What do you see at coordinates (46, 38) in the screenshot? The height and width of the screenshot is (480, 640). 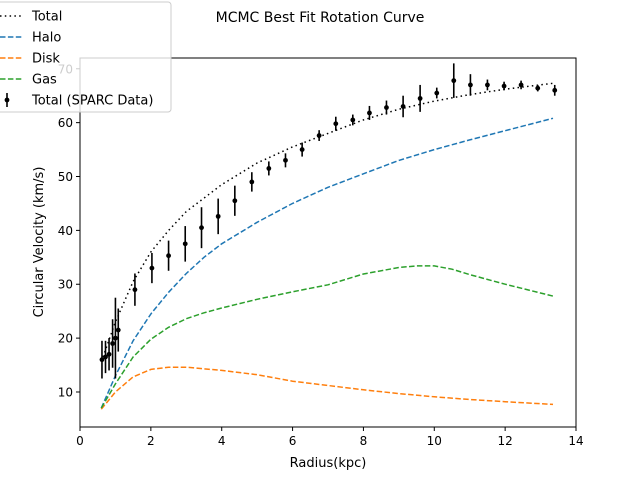 I see `legend-label: Halo` at bounding box center [46, 38].